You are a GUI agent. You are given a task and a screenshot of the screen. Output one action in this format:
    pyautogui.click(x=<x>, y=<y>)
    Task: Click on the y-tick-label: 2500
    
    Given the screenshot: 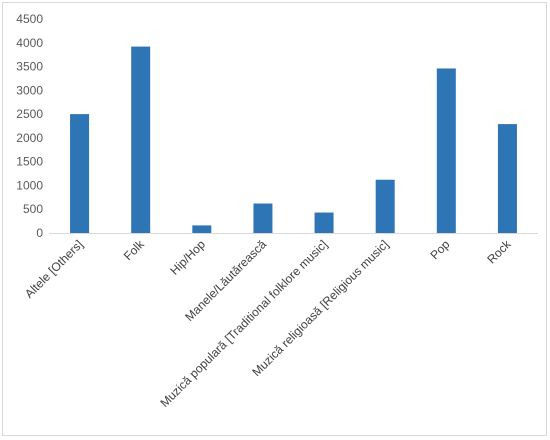 What is the action you would take?
    pyautogui.click(x=29, y=114)
    